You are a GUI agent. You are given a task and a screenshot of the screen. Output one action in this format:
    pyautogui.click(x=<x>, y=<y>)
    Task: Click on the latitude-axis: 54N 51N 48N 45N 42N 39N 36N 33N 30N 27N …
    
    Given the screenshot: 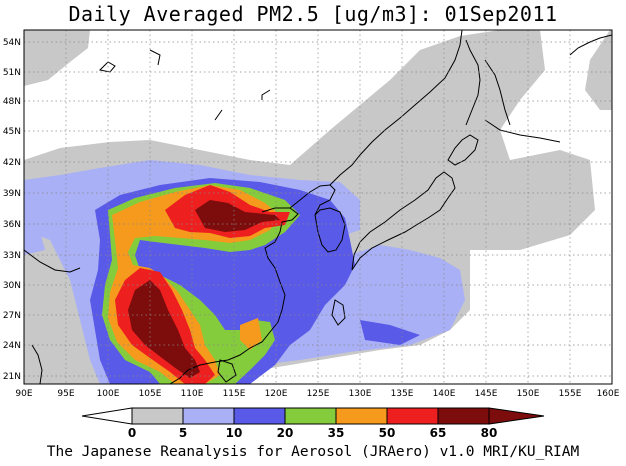 What is the action you would take?
    pyautogui.click(x=12, y=210)
    